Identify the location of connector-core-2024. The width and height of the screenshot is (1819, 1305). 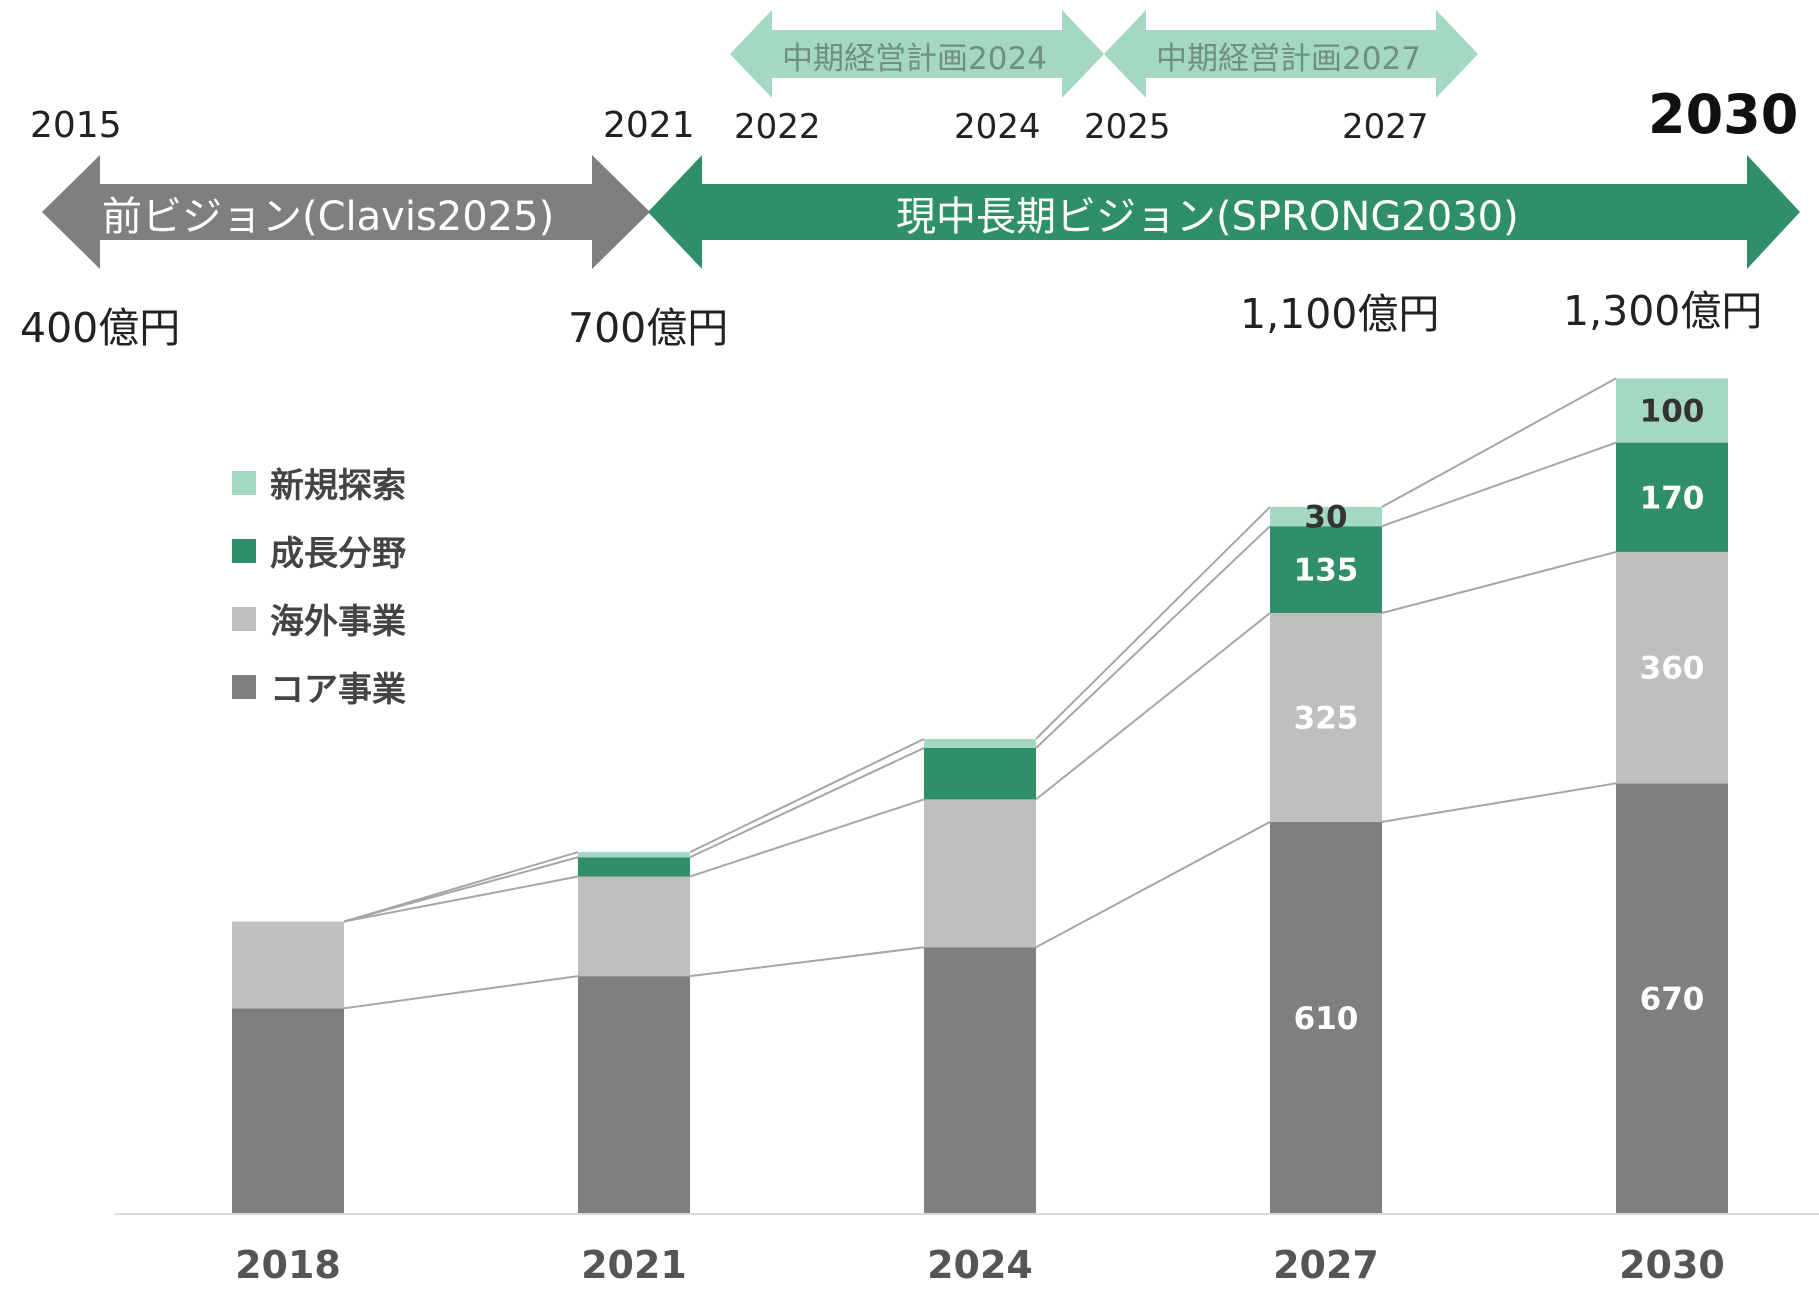
(1153, 885).